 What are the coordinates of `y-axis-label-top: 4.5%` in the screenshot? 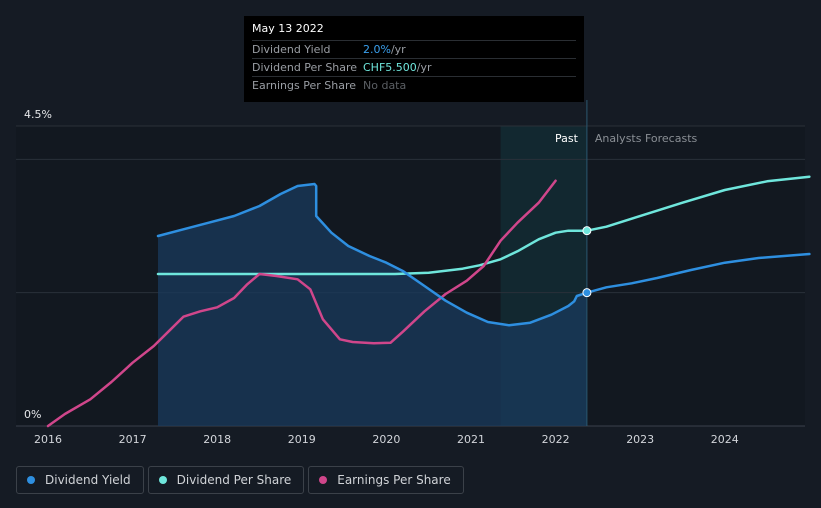 It's located at (38, 114).